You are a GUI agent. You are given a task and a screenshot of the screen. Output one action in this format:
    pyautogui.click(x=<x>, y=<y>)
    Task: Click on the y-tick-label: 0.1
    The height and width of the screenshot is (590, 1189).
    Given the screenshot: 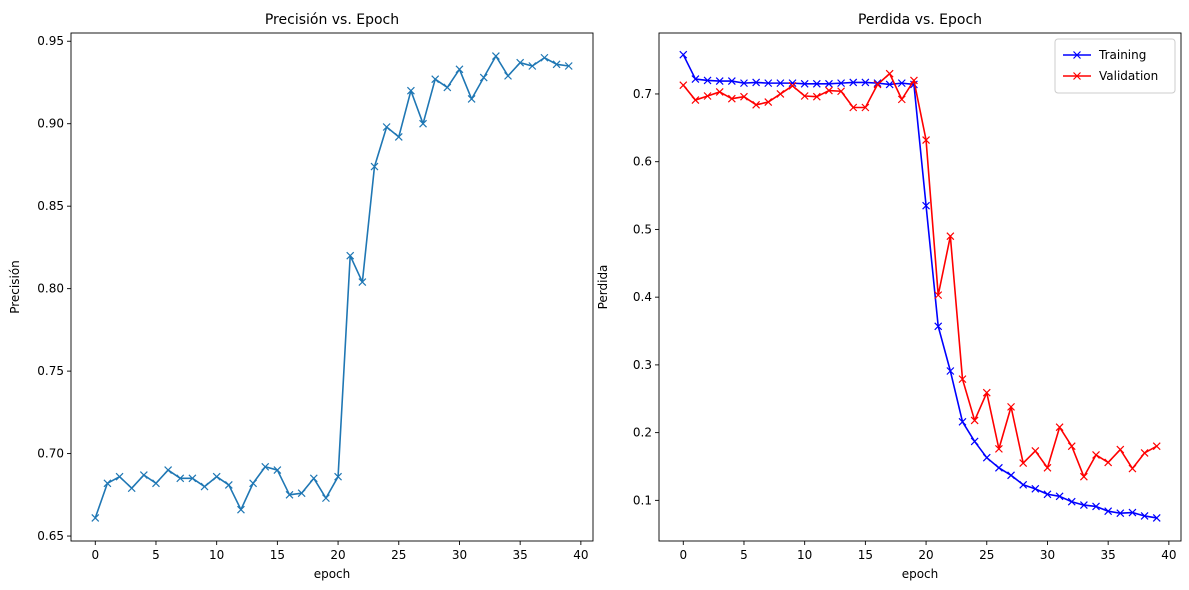 What is the action you would take?
    pyautogui.click(x=642, y=500)
    